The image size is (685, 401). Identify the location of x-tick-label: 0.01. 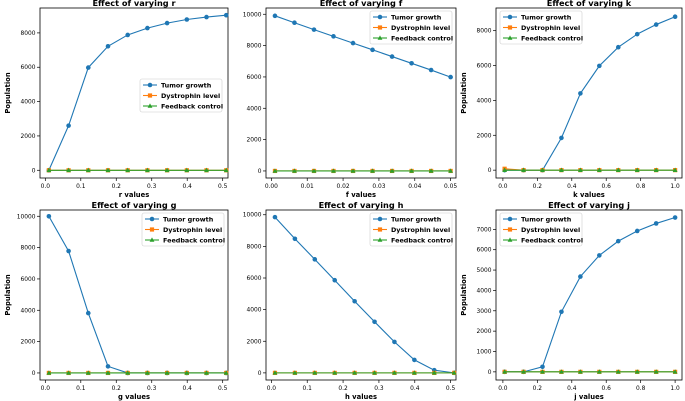
(307, 187).